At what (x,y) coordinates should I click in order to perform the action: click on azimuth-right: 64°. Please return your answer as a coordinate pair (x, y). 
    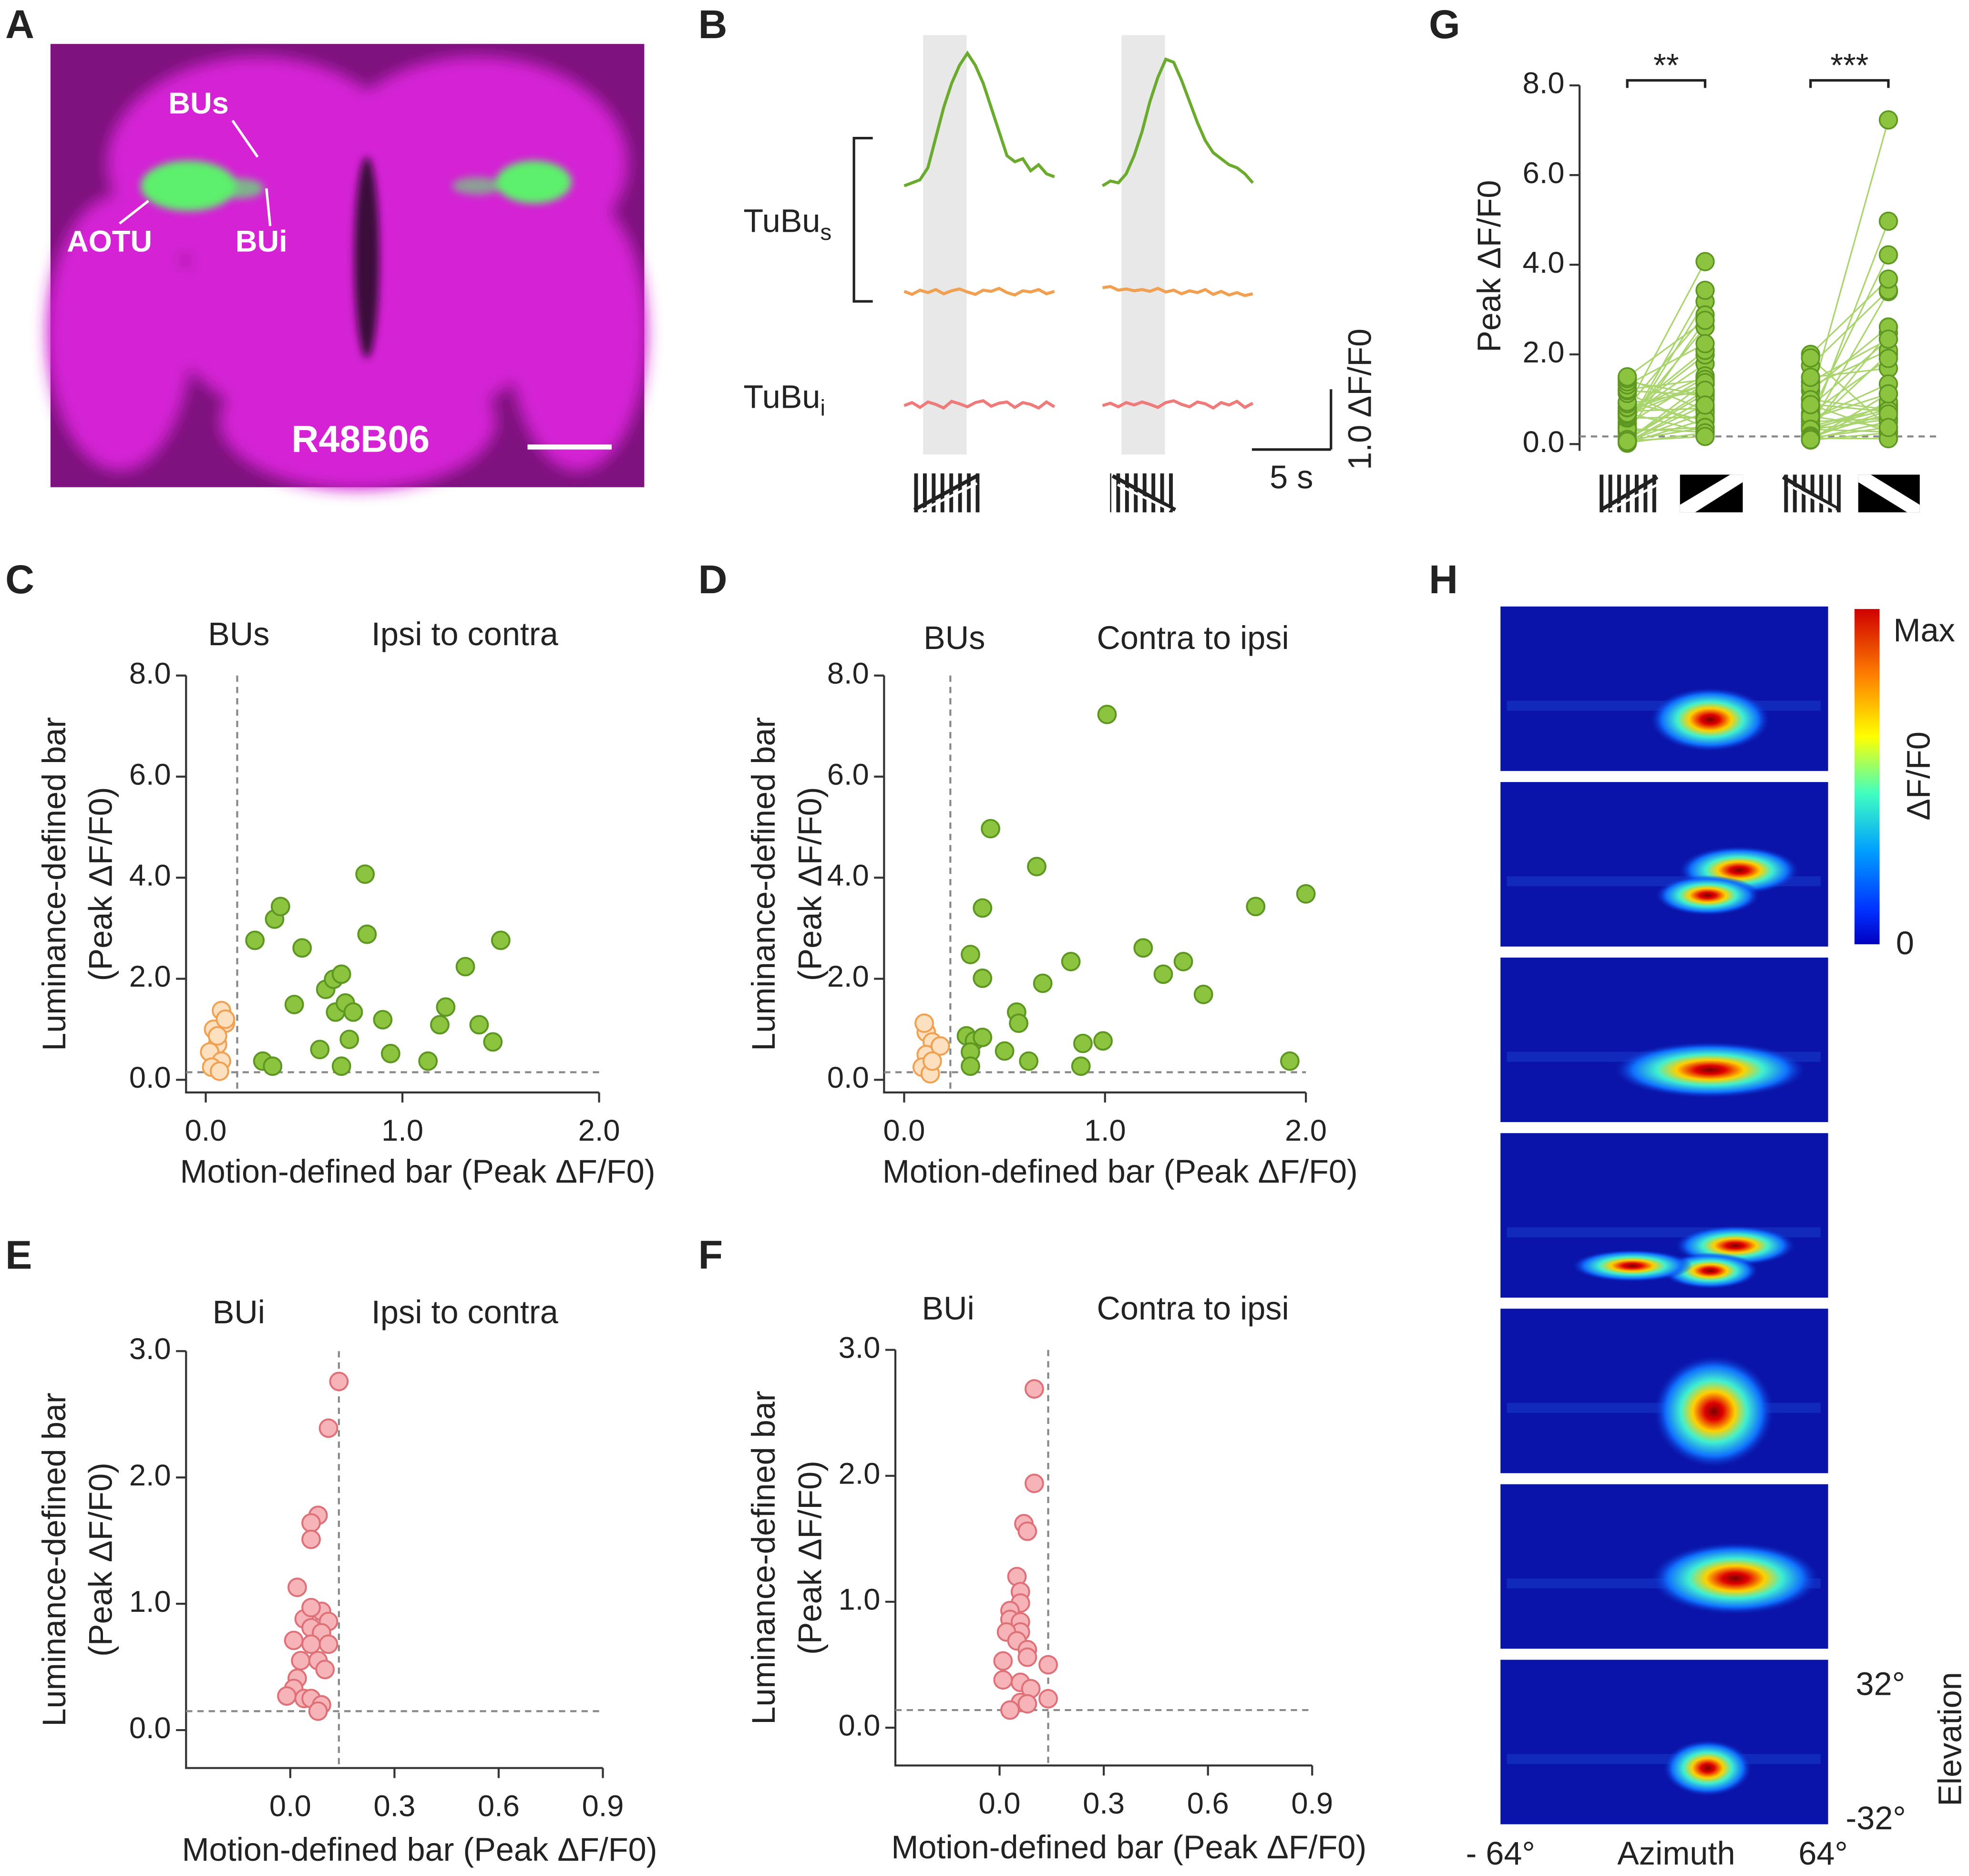
    Looking at the image, I should click on (1823, 1854).